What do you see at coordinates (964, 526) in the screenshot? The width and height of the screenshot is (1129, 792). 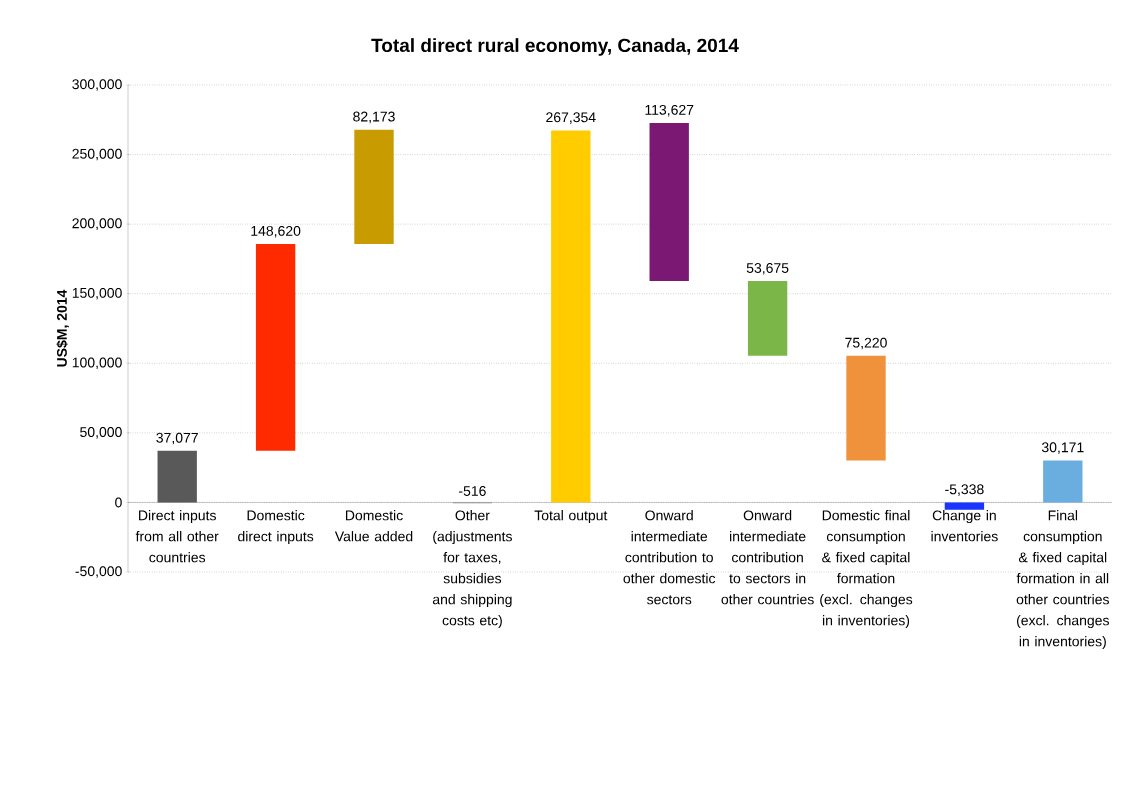 I see `x-tick-label: Change in inventories` at bounding box center [964, 526].